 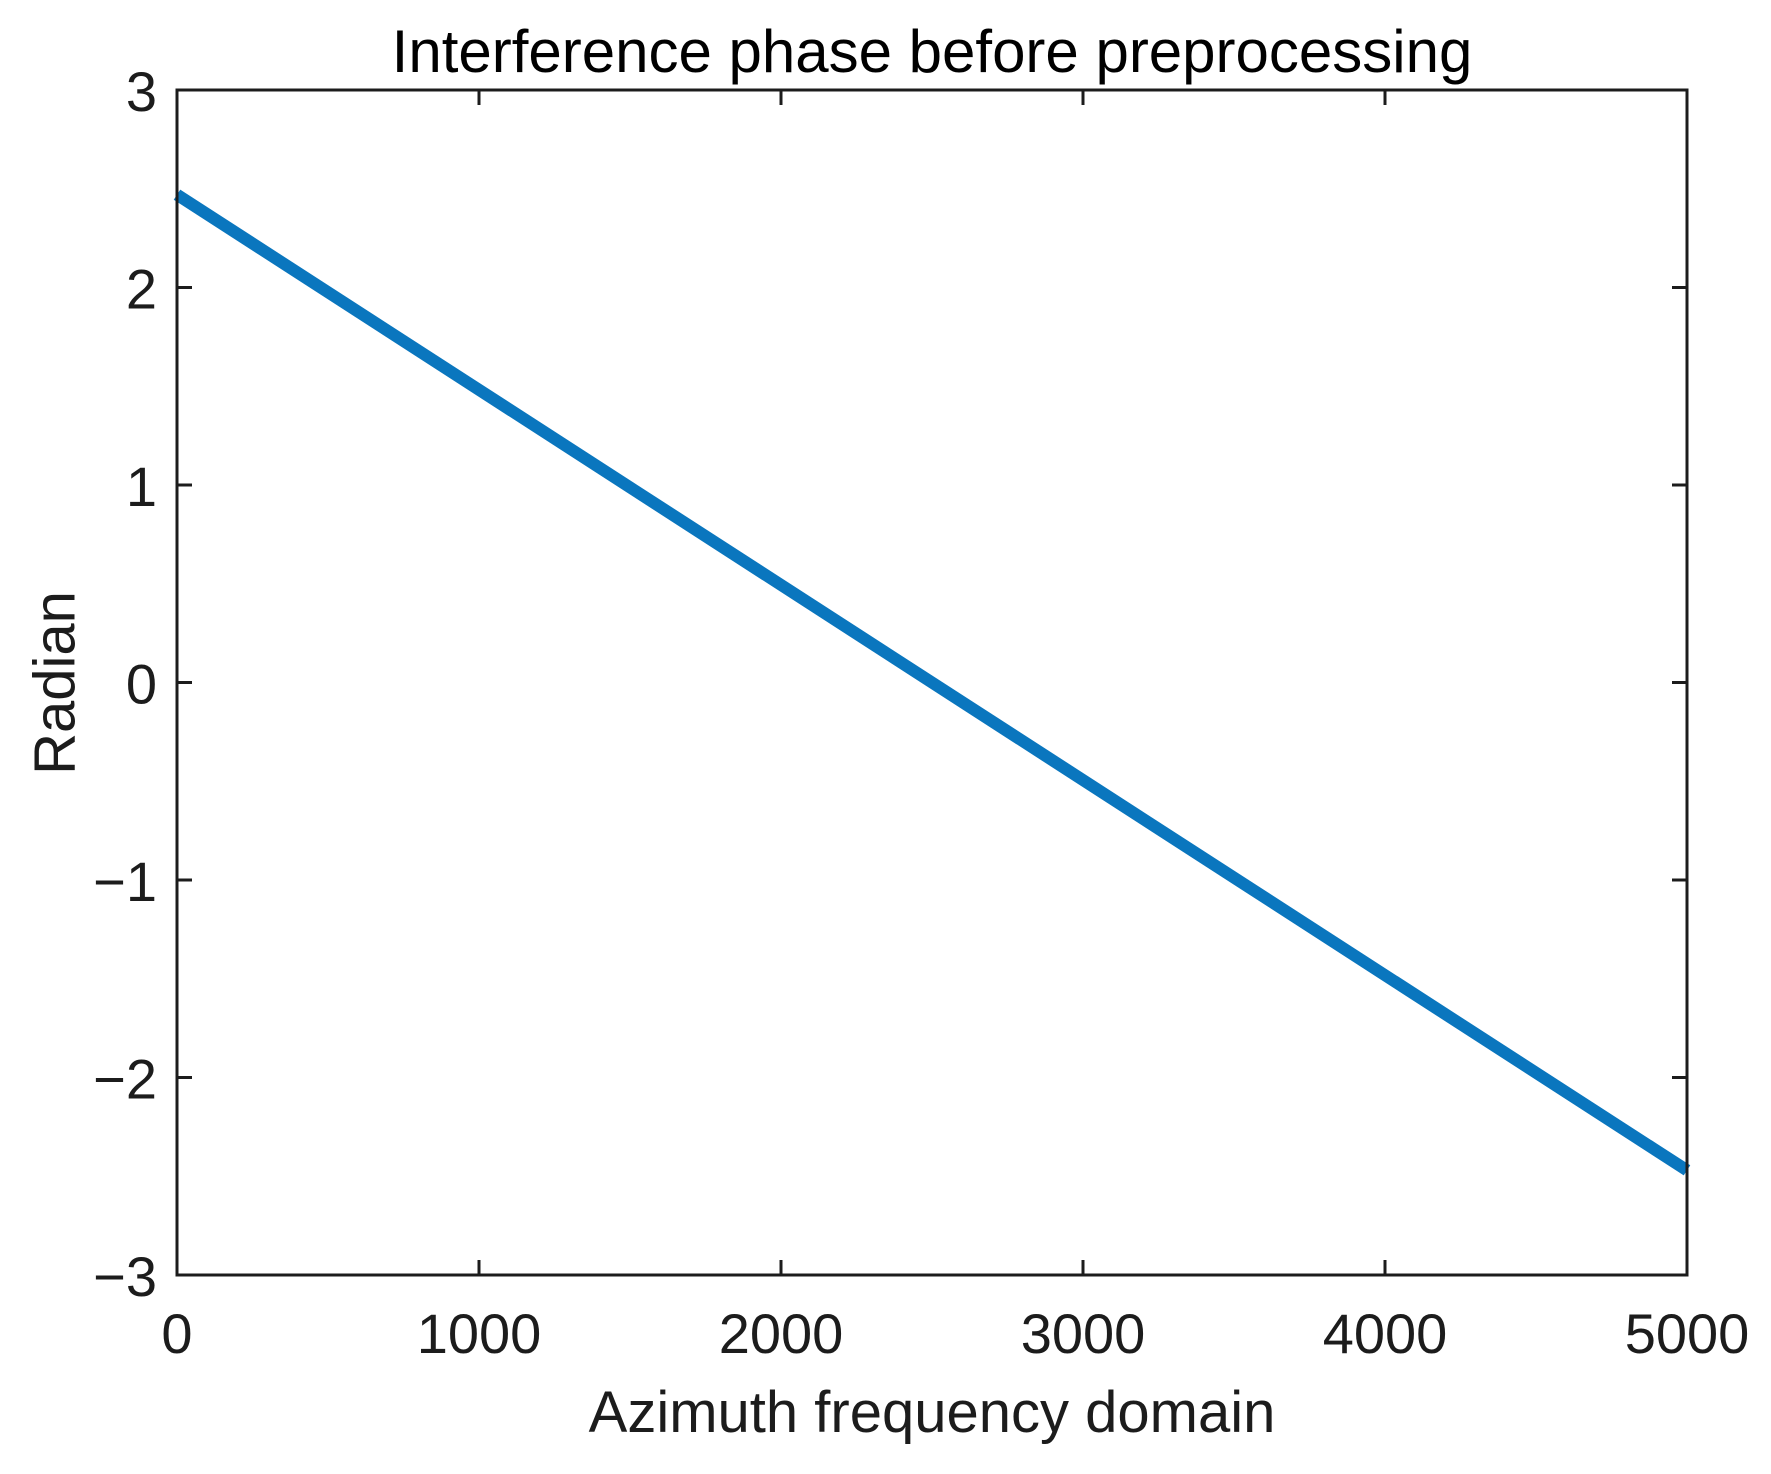 What do you see at coordinates (1083, 1333) in the screenshot?
I see `x-tick-label: 3000` at bounding box center [1083, 1333].